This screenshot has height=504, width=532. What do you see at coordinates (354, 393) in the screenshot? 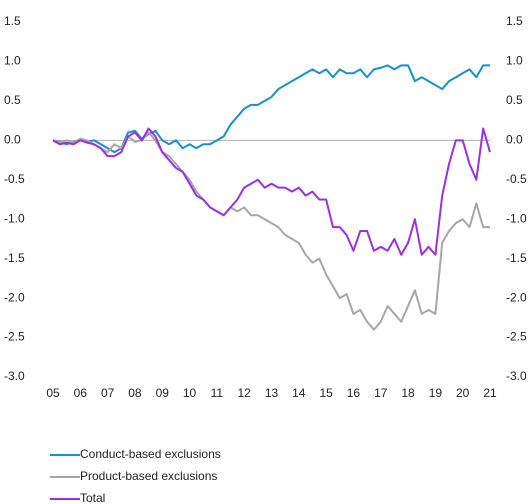
I see `x-tick-label: 16` at bounding box center [354, 393].